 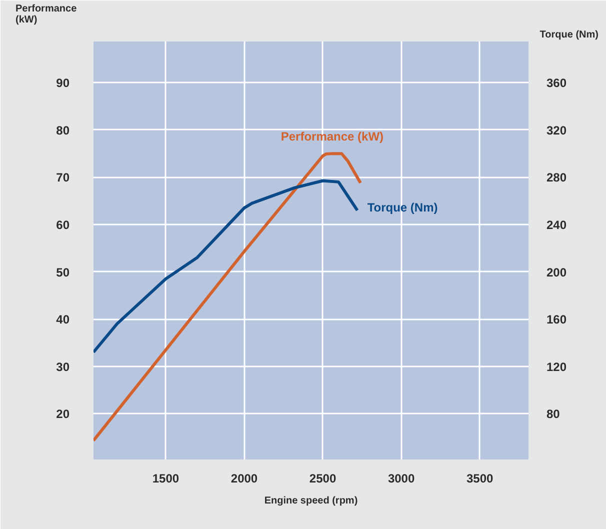 I want to click on x-tick-label: 3000, so click(x=401, y=479).